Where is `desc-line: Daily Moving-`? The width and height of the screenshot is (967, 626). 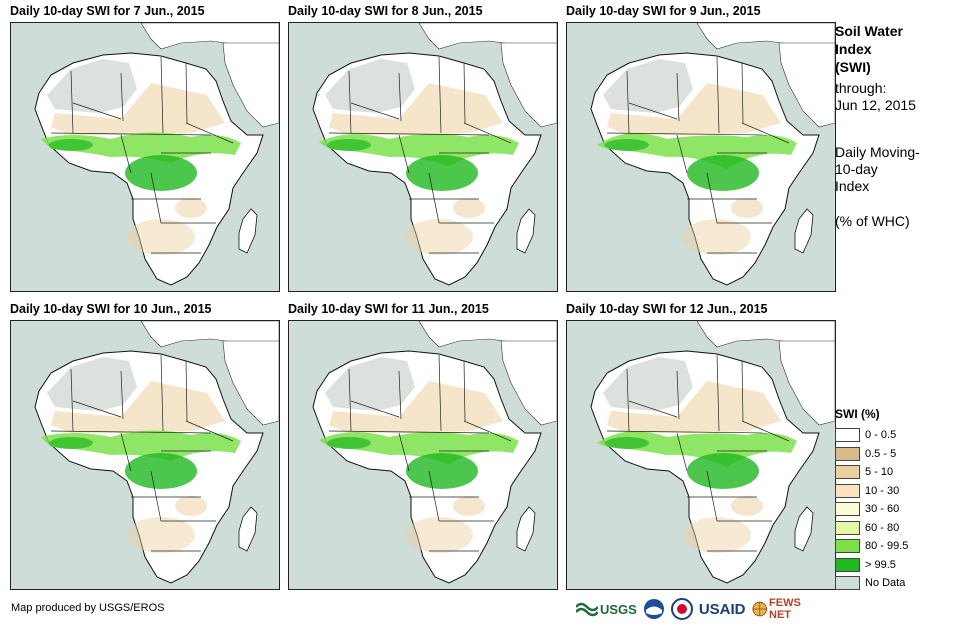
desc-line: Daily Moving- is located at coordinates (877, 152).